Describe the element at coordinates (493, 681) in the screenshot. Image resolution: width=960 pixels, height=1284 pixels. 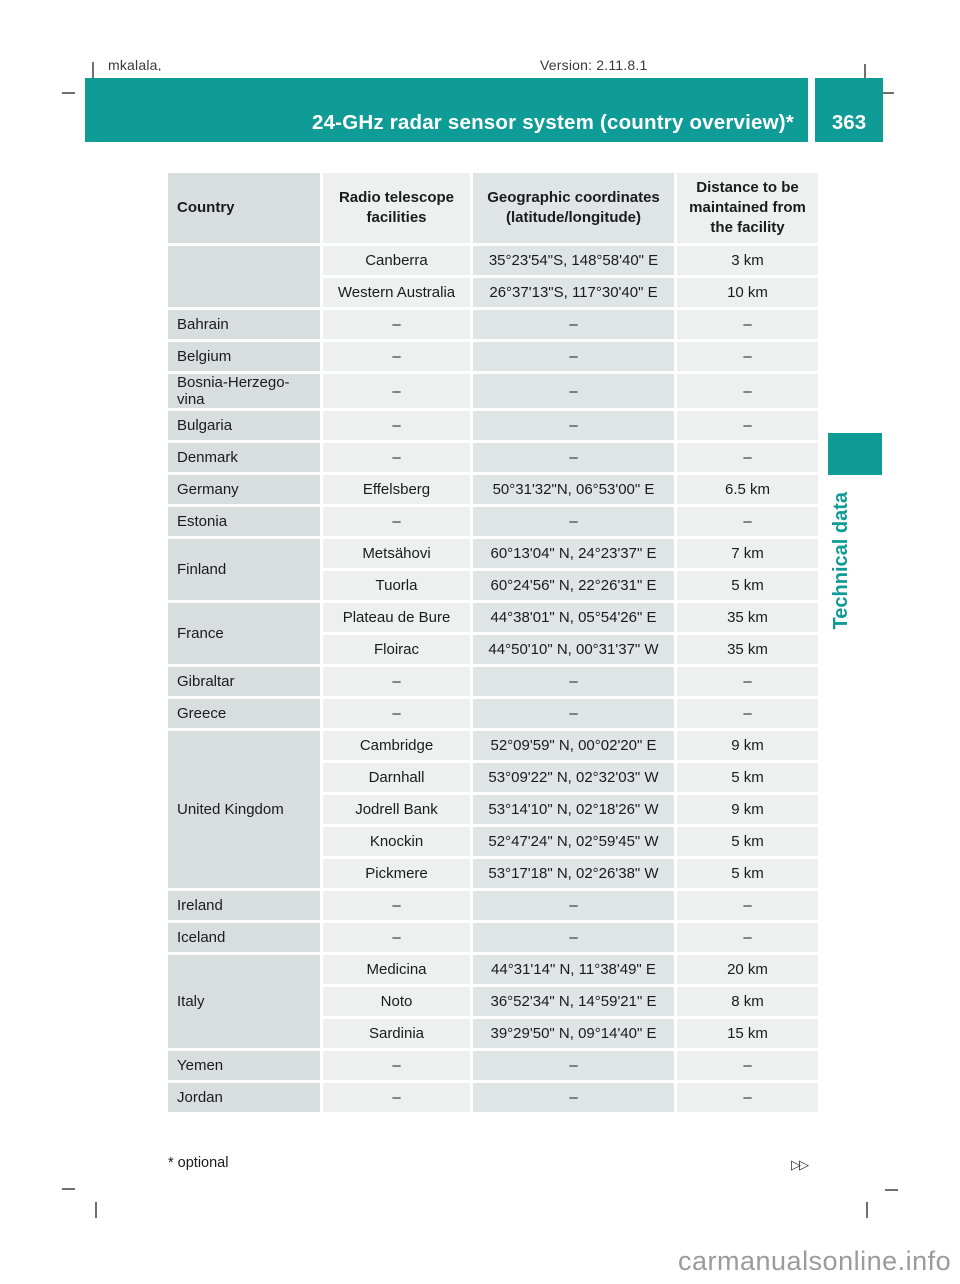
I see `table-row: Gibraltar – – –` at that location.